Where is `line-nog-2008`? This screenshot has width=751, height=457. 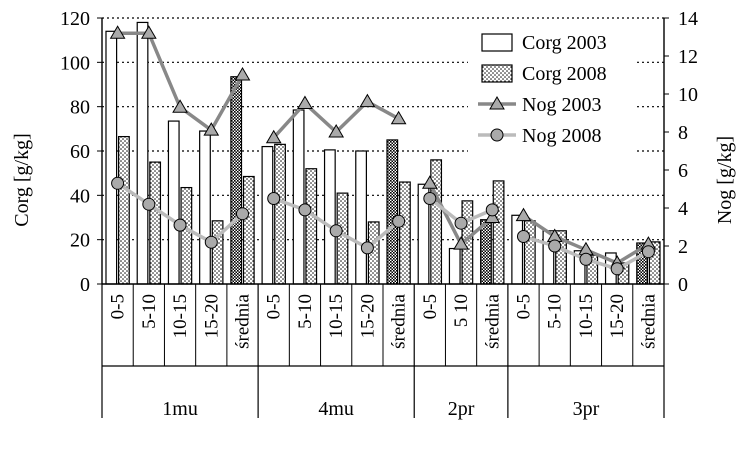
line-nog-2008 is located at coordinates (180, 213).